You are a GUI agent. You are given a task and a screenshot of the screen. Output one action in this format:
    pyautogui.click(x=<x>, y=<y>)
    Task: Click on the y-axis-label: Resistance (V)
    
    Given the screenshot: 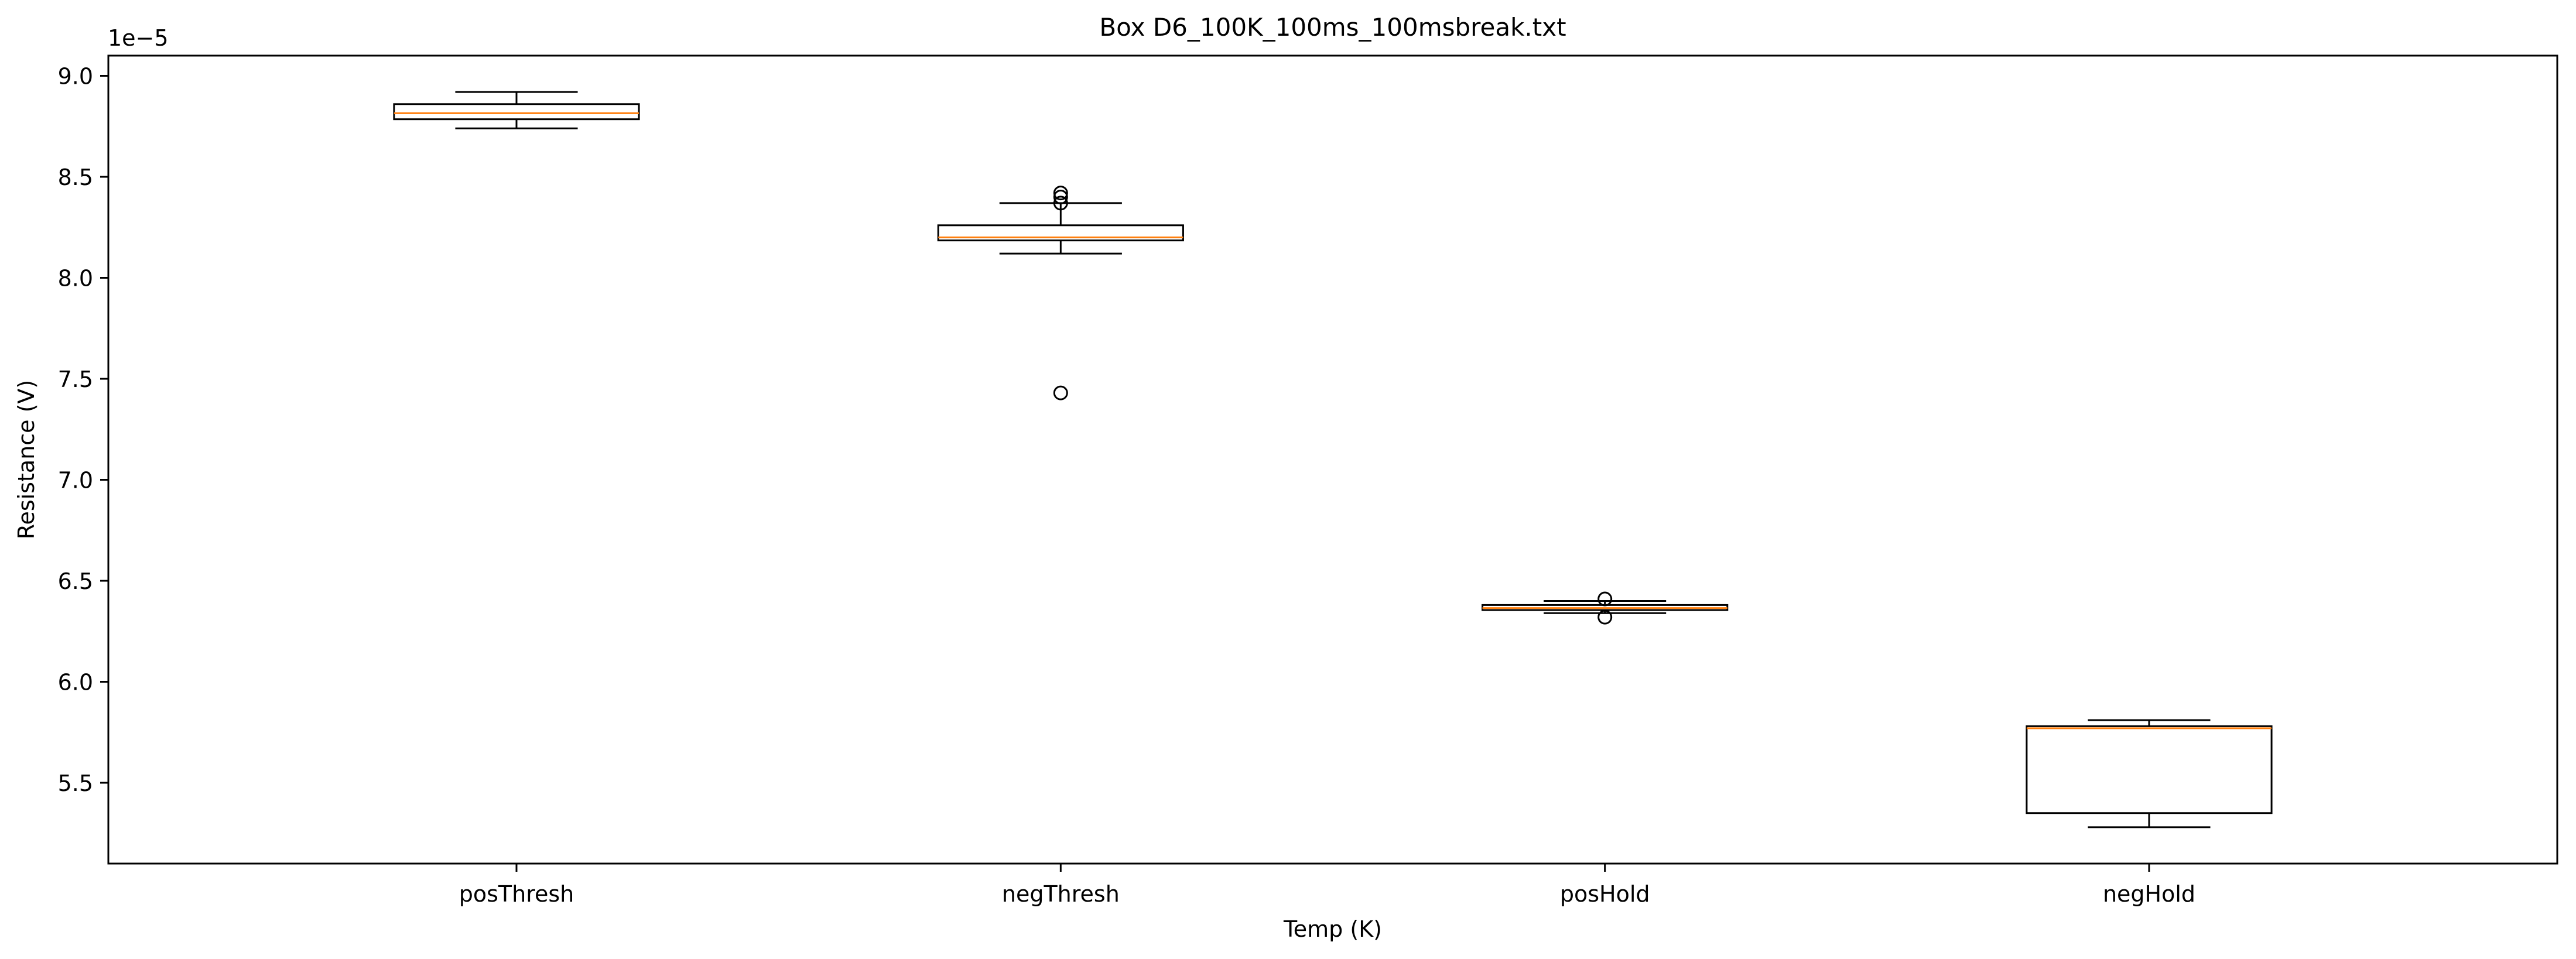 What is the action you would take?
    pyautogui.click(x=26, y=460)
    